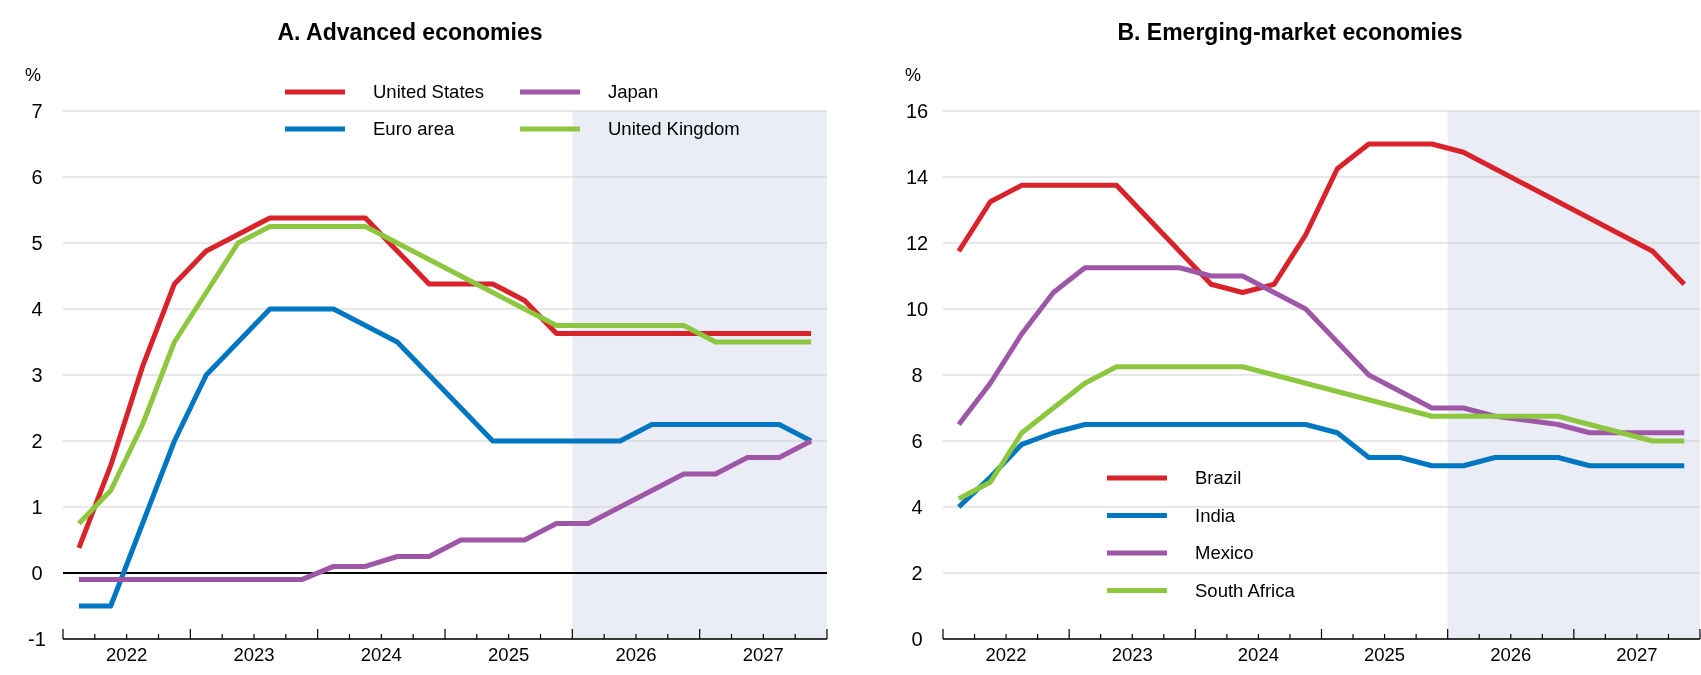 This screenshot has height=675, width=1701. I want to click on legend-label: India, so click(1215, 515).